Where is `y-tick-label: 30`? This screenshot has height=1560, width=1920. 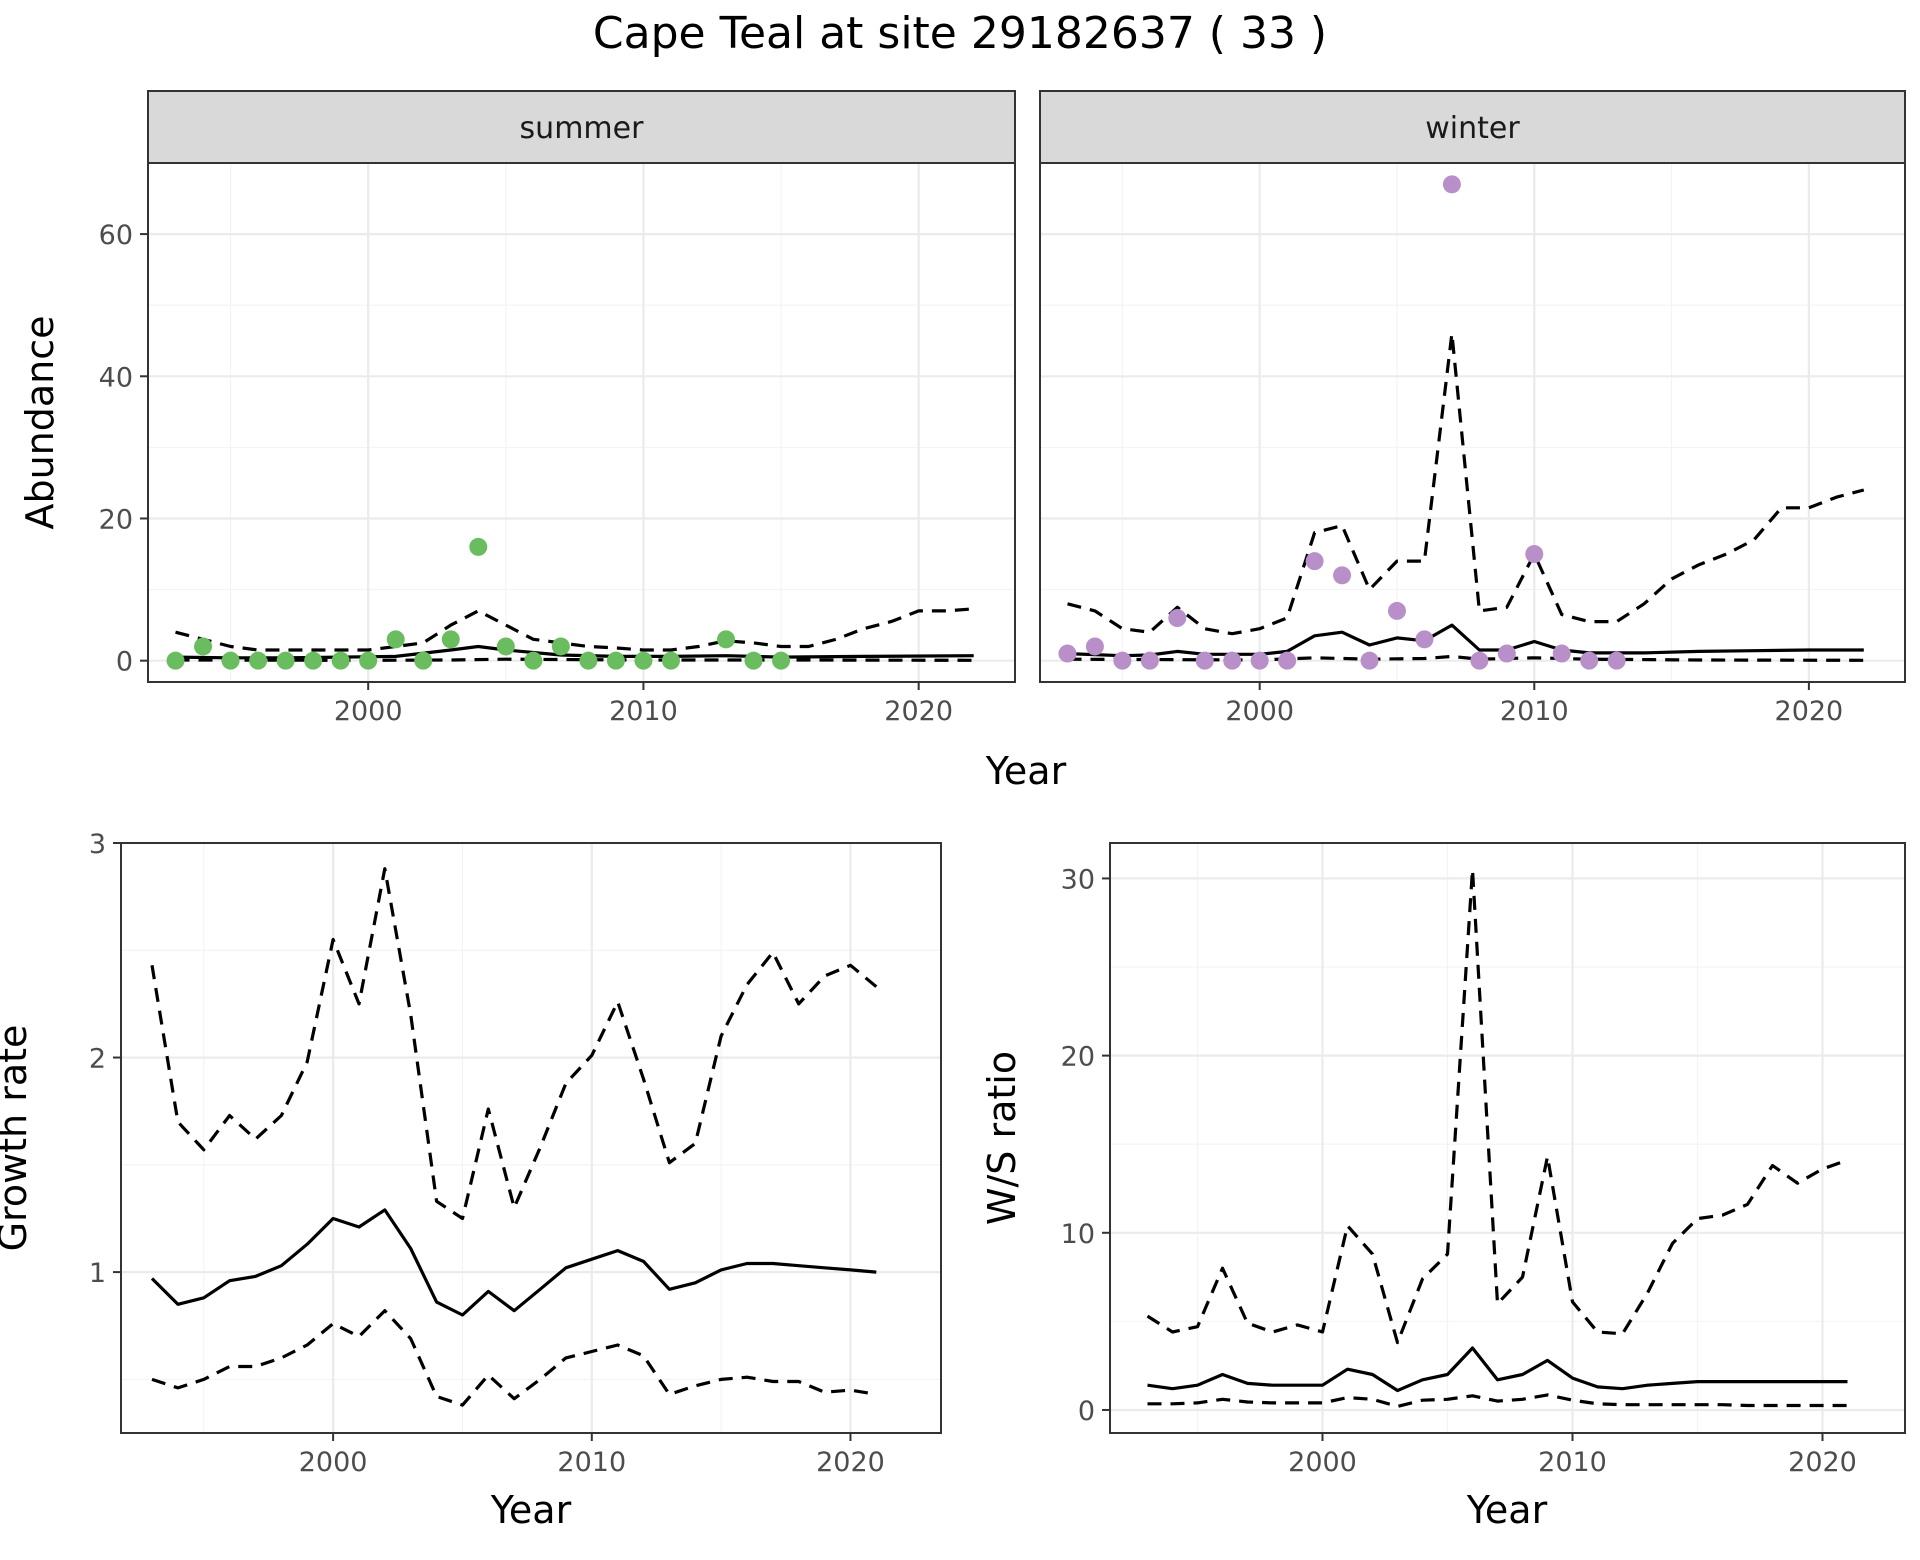 y-tick-label: 30 is located at coordinates (1078, 879).